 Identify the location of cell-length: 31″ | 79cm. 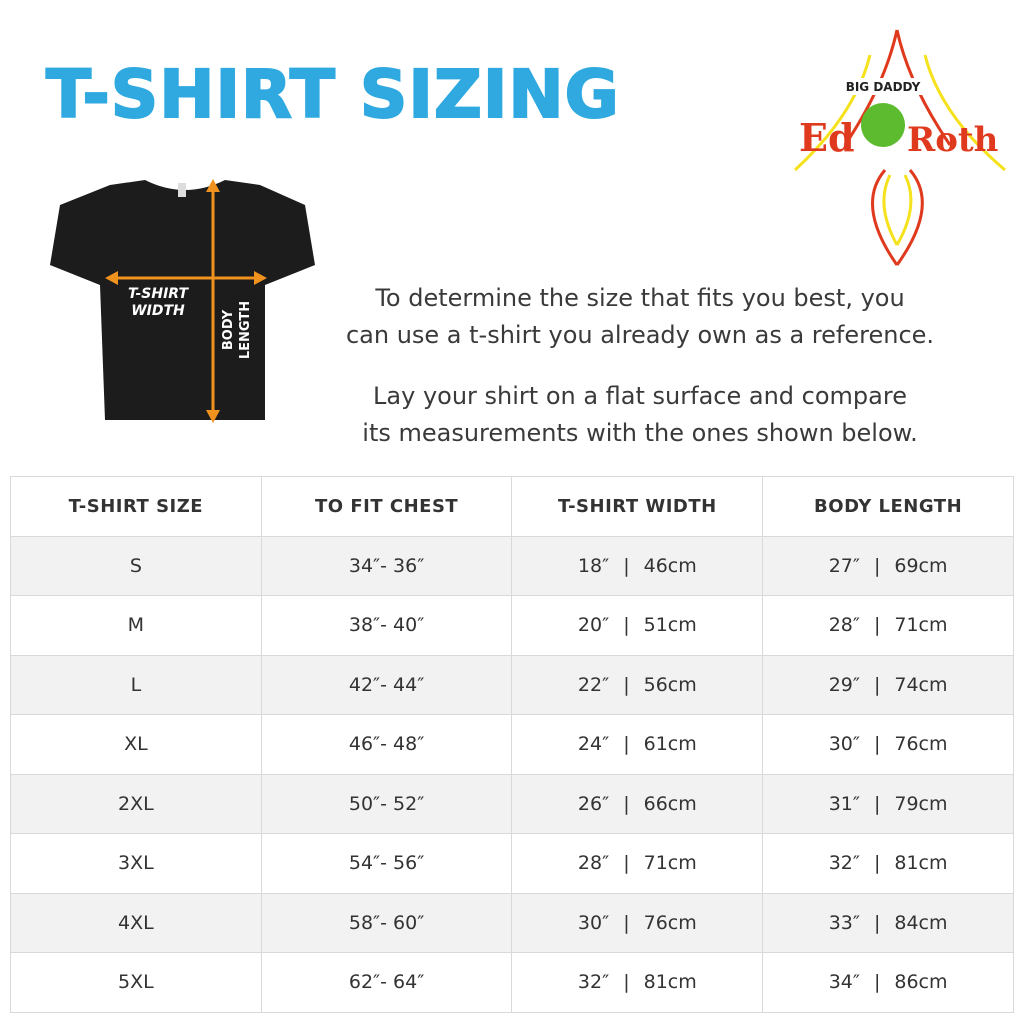
(888, 803).